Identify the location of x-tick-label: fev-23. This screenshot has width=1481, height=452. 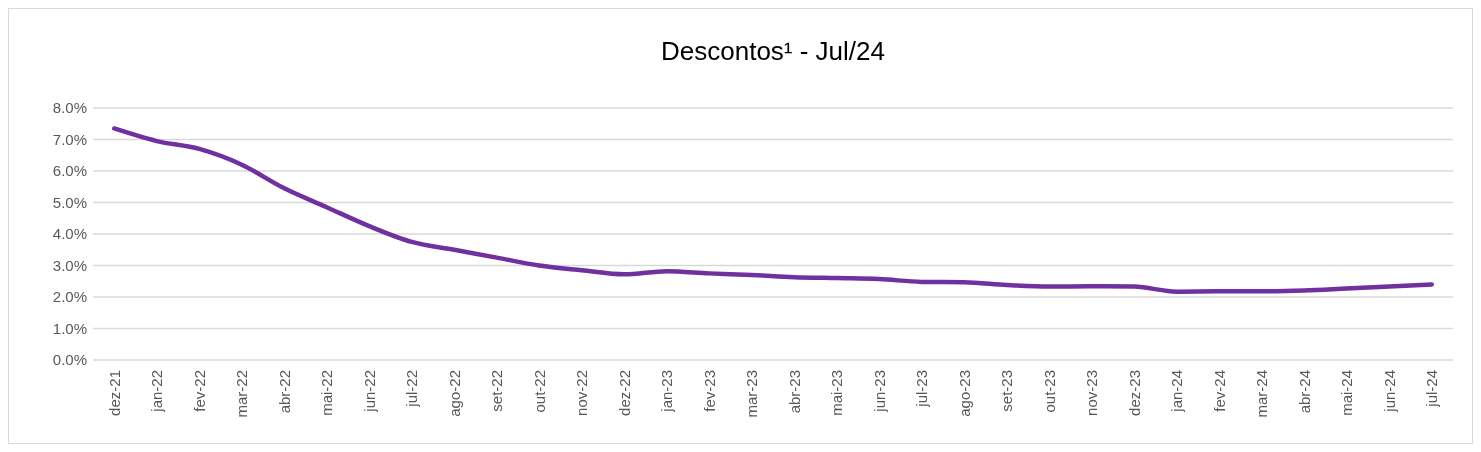
(709, 391).